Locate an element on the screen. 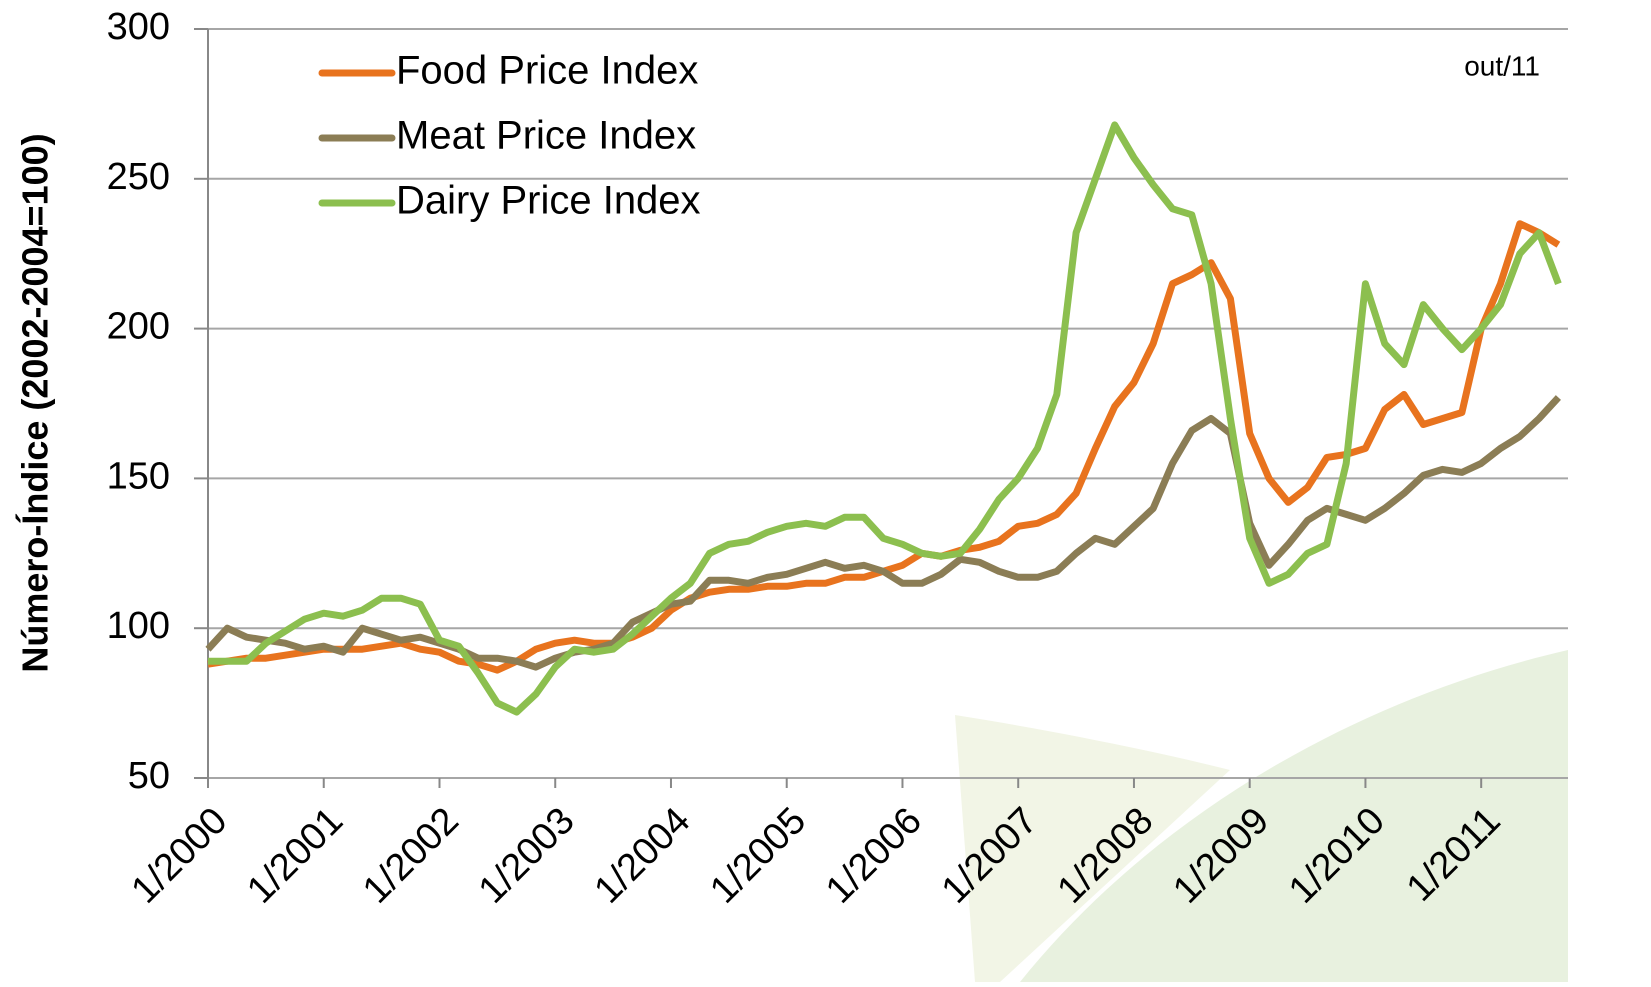 The image size is (1651, 987). x-tick-label: 1/2001 is located at coordinates (295, 856).